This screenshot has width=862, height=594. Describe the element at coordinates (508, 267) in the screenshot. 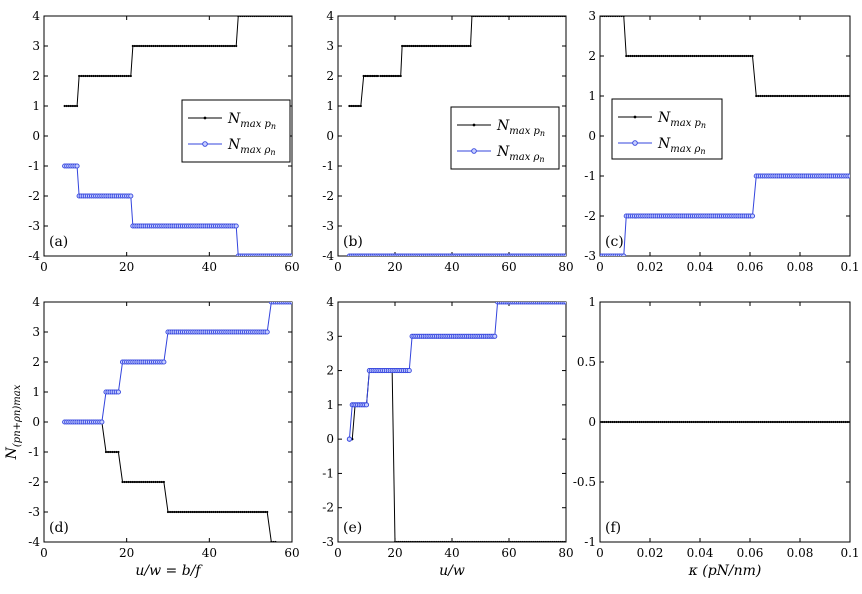

I see `x-tick-label: 60` at that location.